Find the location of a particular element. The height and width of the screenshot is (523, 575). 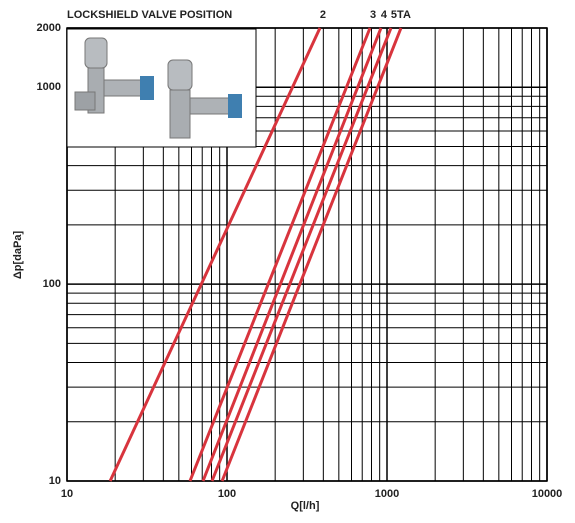

y-tick-label: 1000 is located at coordinates (49, 87).